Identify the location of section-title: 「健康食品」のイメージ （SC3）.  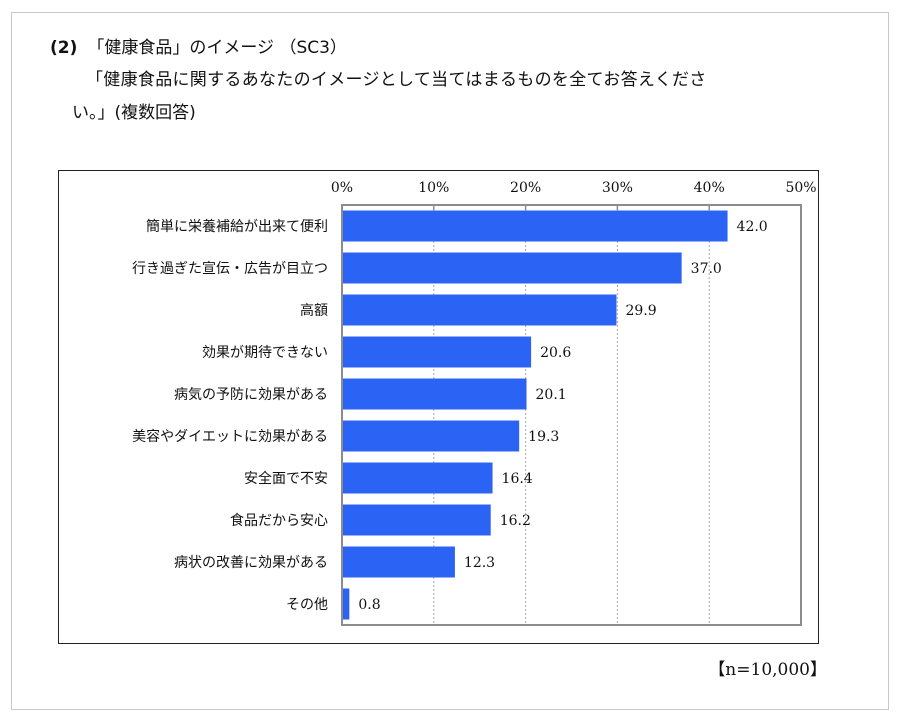
(217, 48).